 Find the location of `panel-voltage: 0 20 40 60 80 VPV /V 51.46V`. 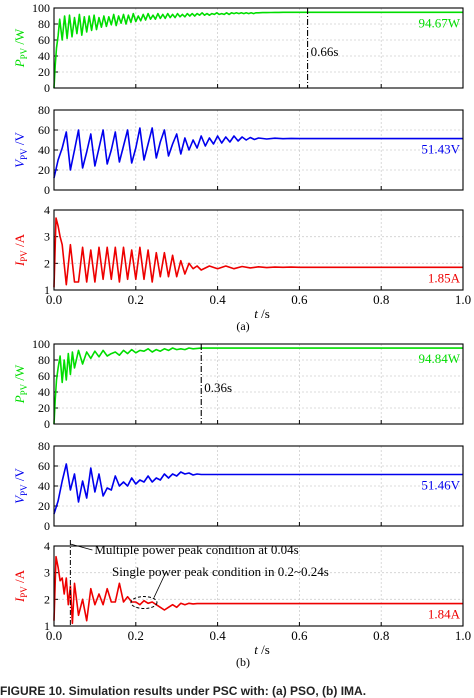

panel-voltage: 0 20 40 60 80 VPV /V 51.46V is located at coordinates (238, 486).